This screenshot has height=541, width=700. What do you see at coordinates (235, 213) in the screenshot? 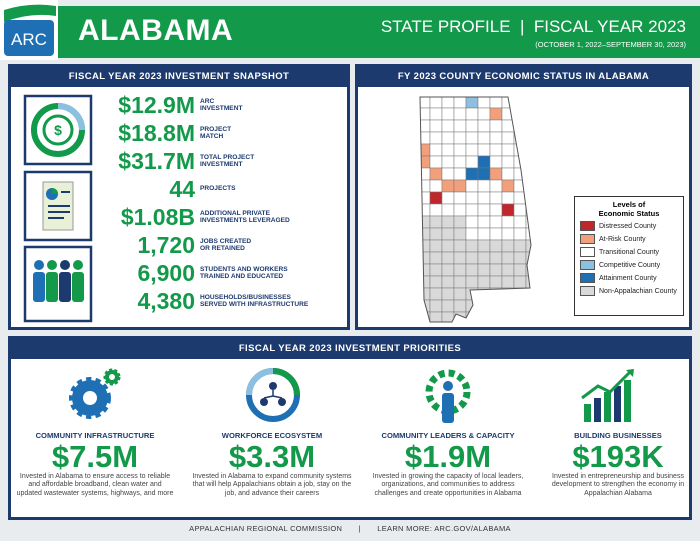
I see `stat-label-line: ADDITIONAL PRIVATE` at bounding box center [235, 213].